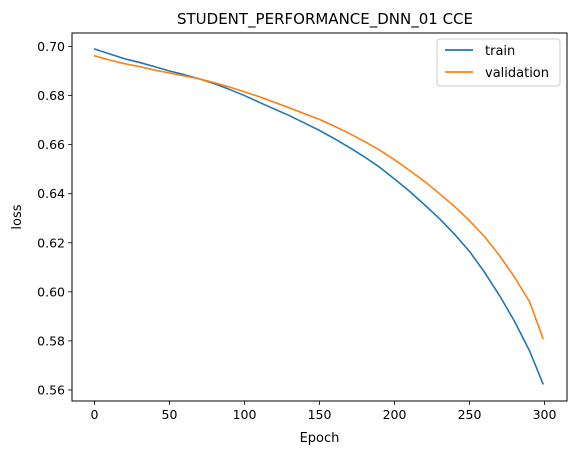 This screenshot has width=576, height=454. What do you see at coordinates (95, 414) in the screenshot?
I see `x-tick-label: 0` at bounding box center [95, 414].